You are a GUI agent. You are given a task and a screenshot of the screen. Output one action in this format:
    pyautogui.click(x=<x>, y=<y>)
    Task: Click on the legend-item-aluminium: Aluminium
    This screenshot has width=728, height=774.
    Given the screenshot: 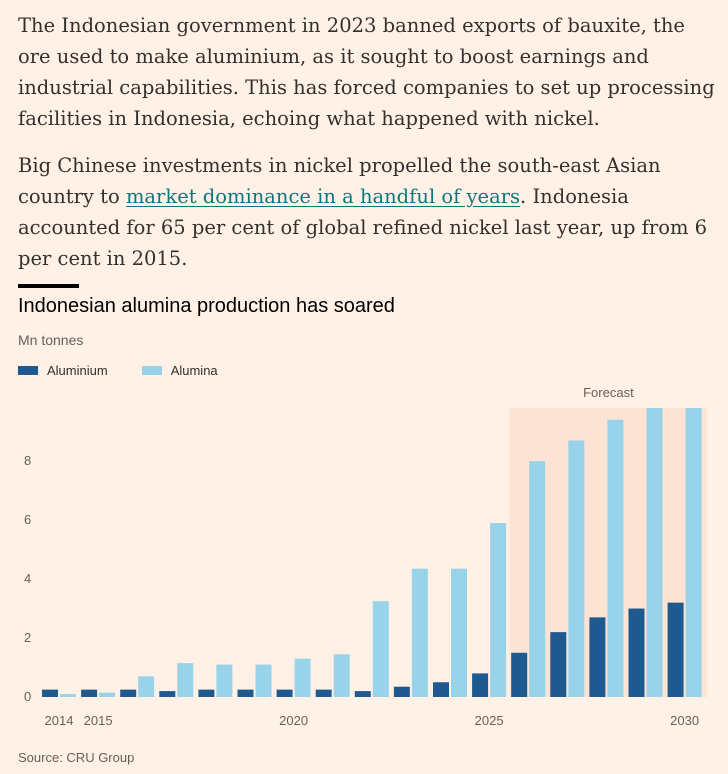 What is the action you would take?
    pyautogui.click(x=63, y=370)
    